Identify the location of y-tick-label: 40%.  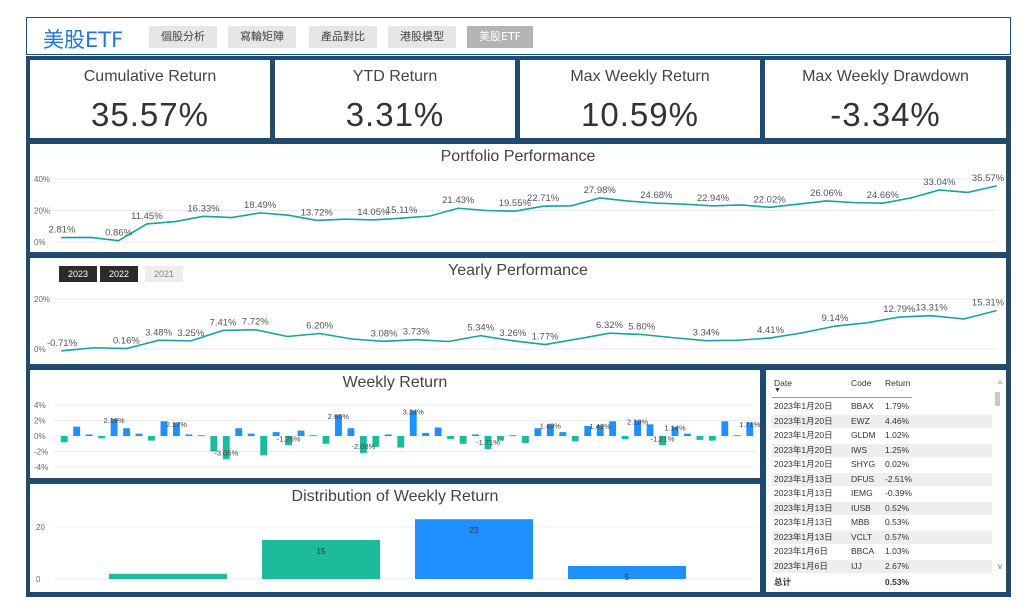
(42, 179).